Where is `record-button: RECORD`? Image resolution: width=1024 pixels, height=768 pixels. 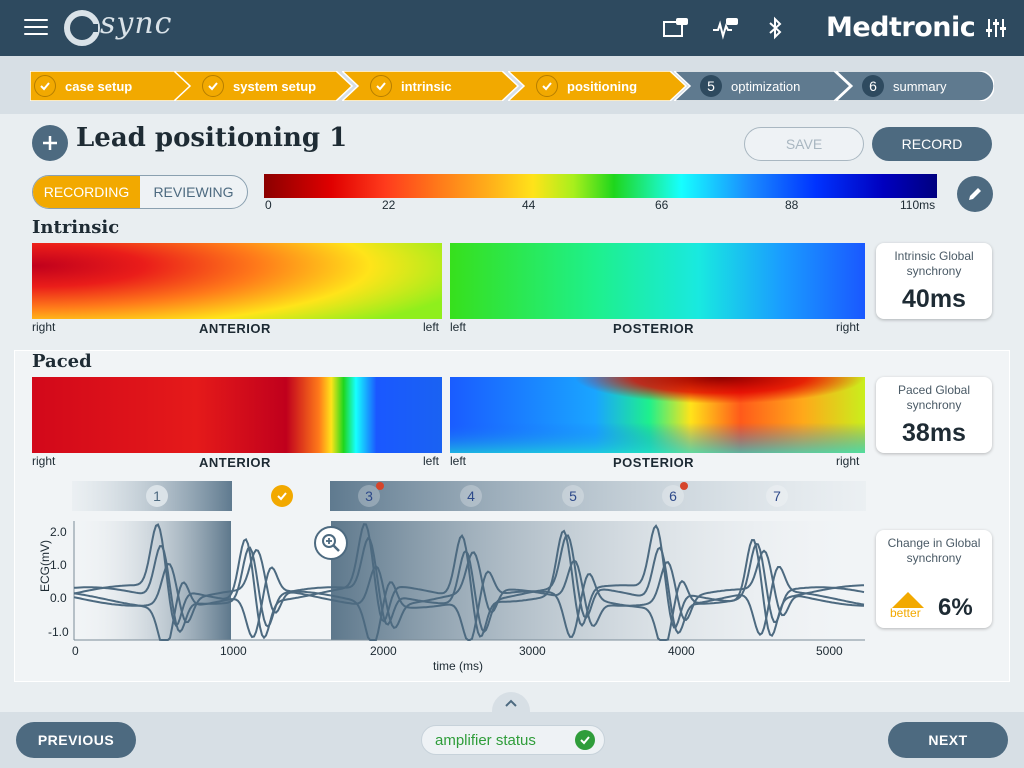 record-button: RECORD is located at coordinates (932, 144).